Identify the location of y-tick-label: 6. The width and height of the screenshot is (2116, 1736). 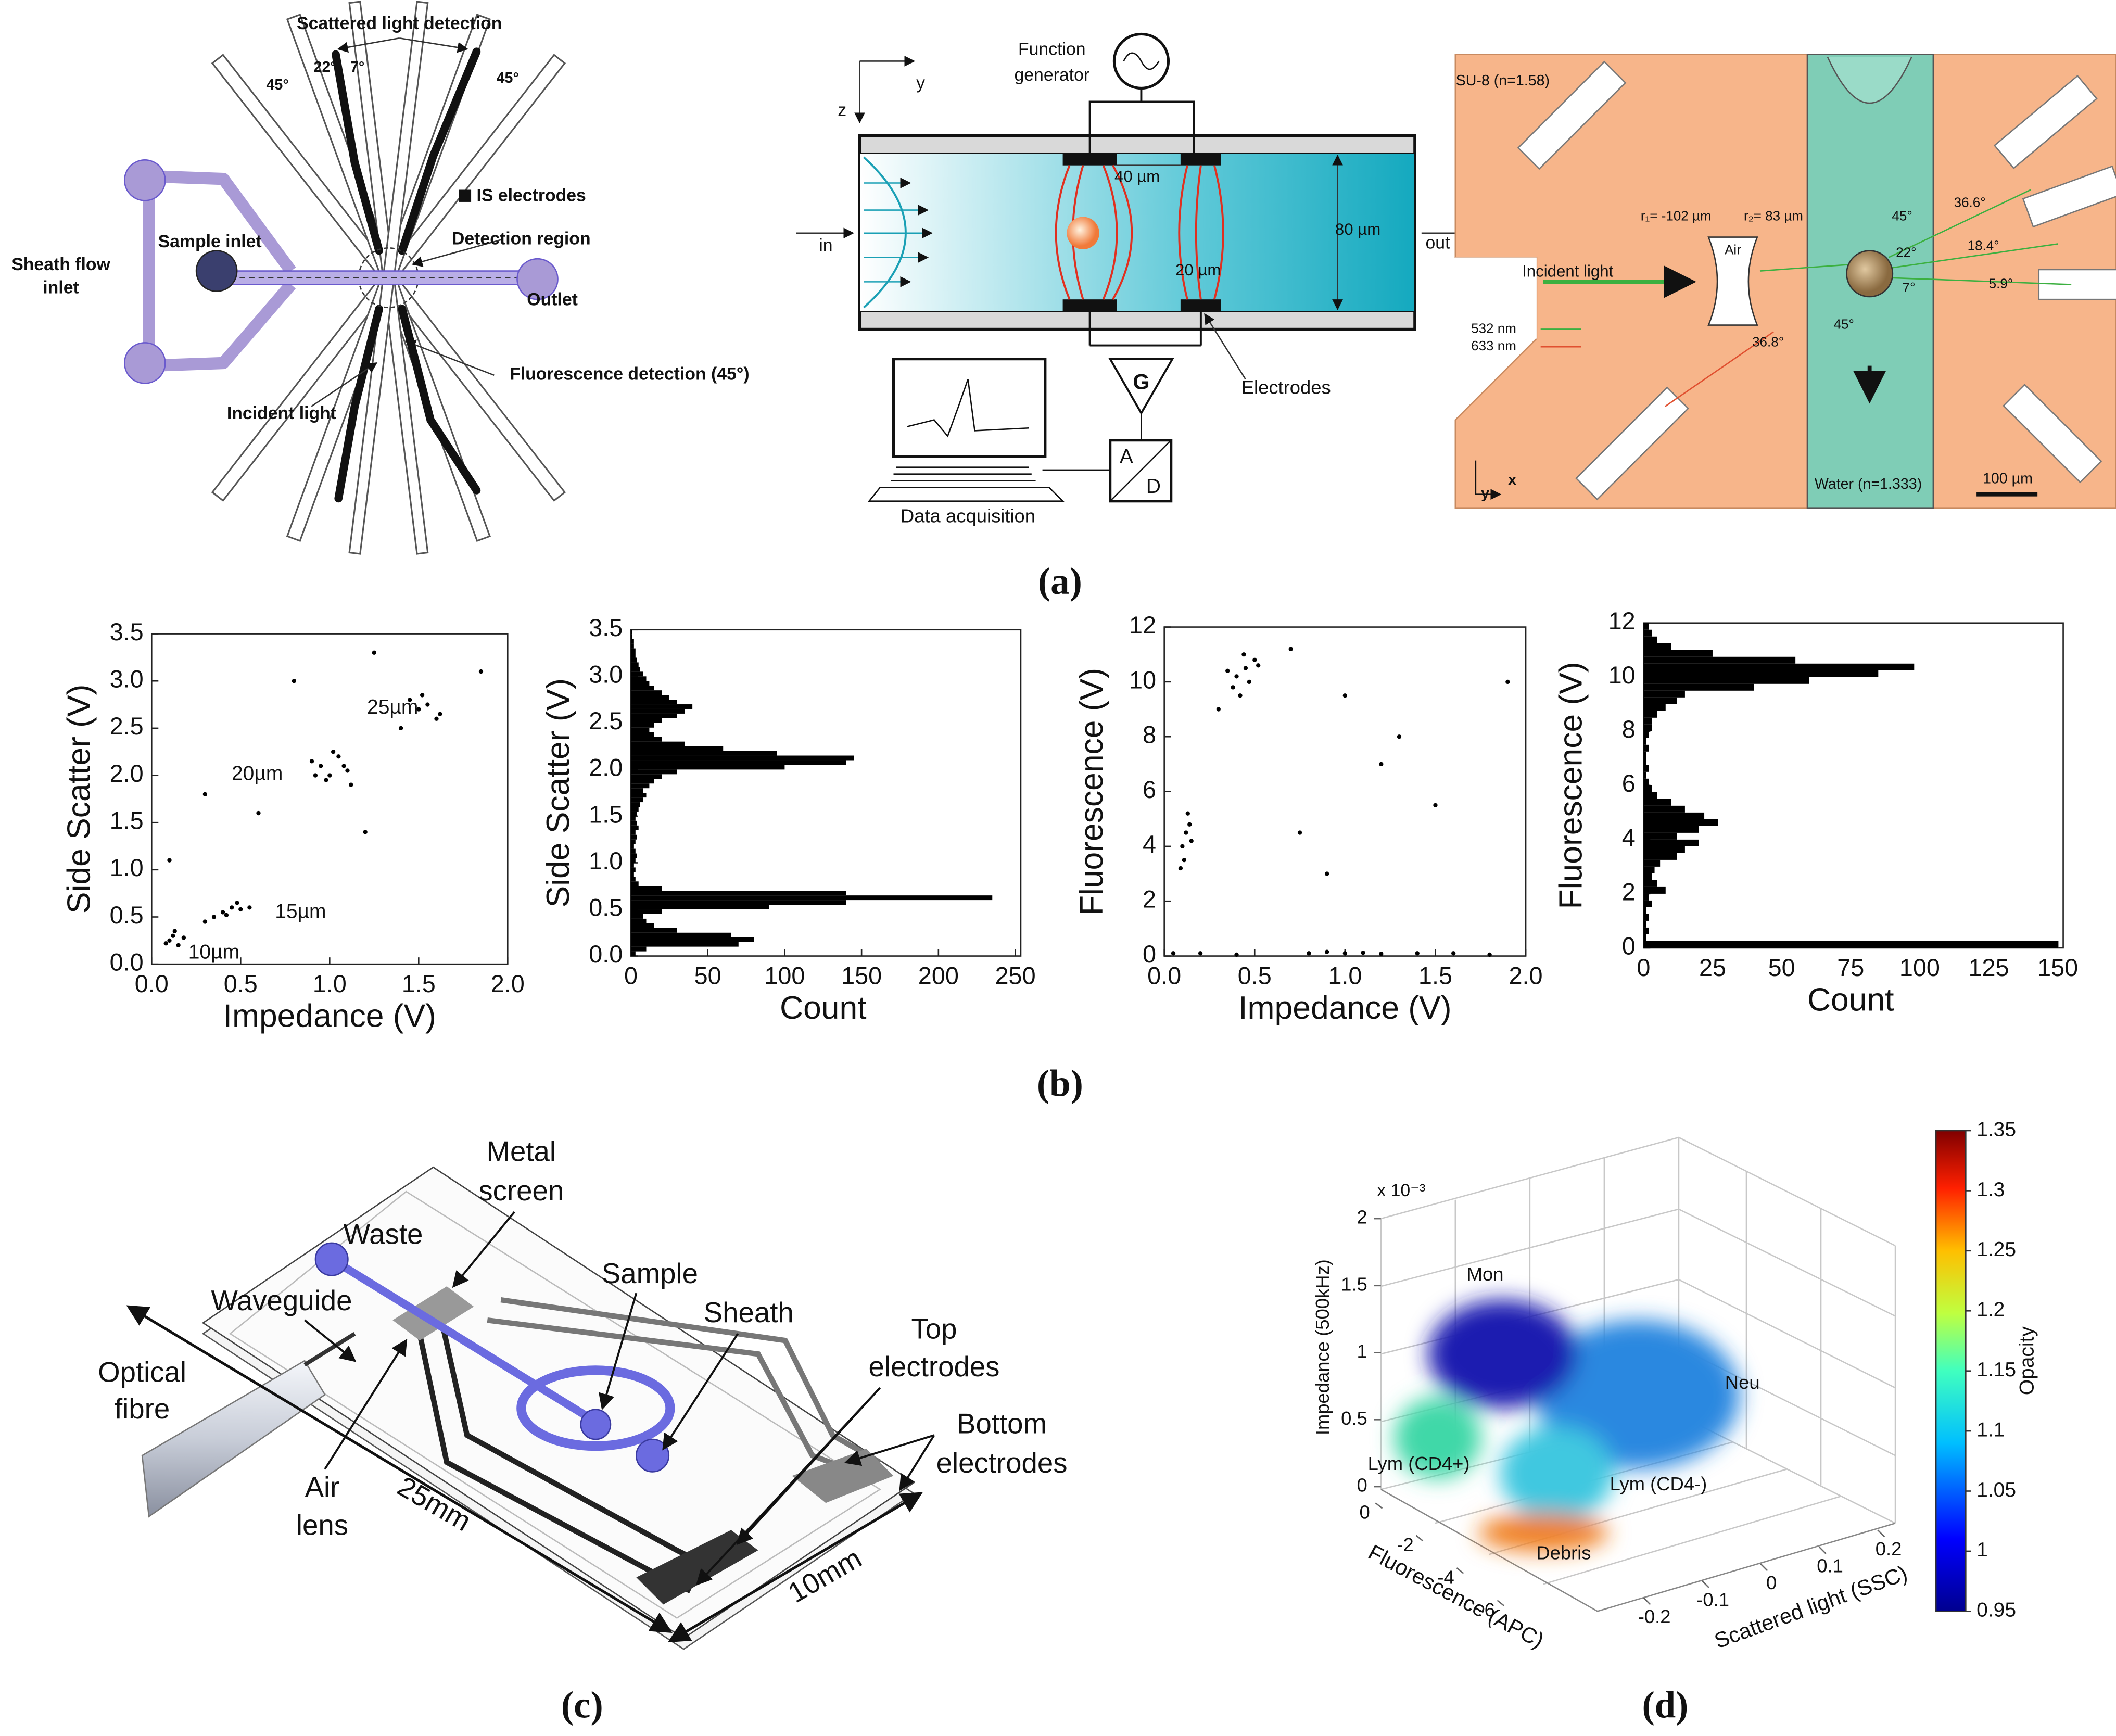
(1149, 789).